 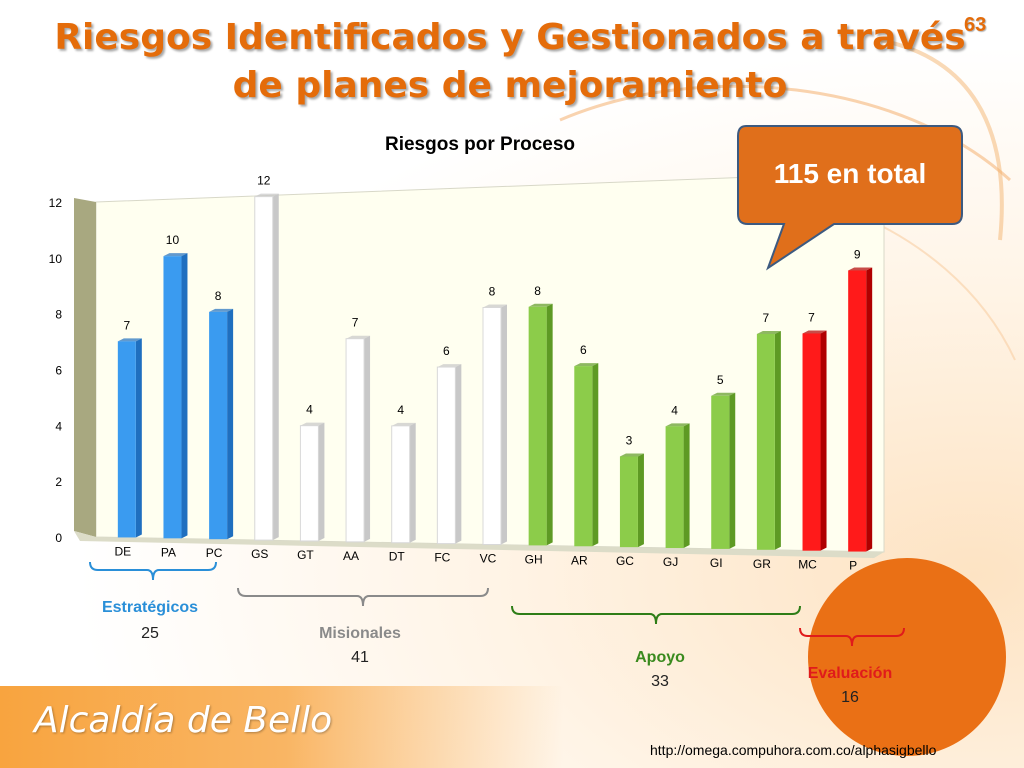 I want to click on group-label-evaluacion: Evaluación, so click(x=850, y=673).